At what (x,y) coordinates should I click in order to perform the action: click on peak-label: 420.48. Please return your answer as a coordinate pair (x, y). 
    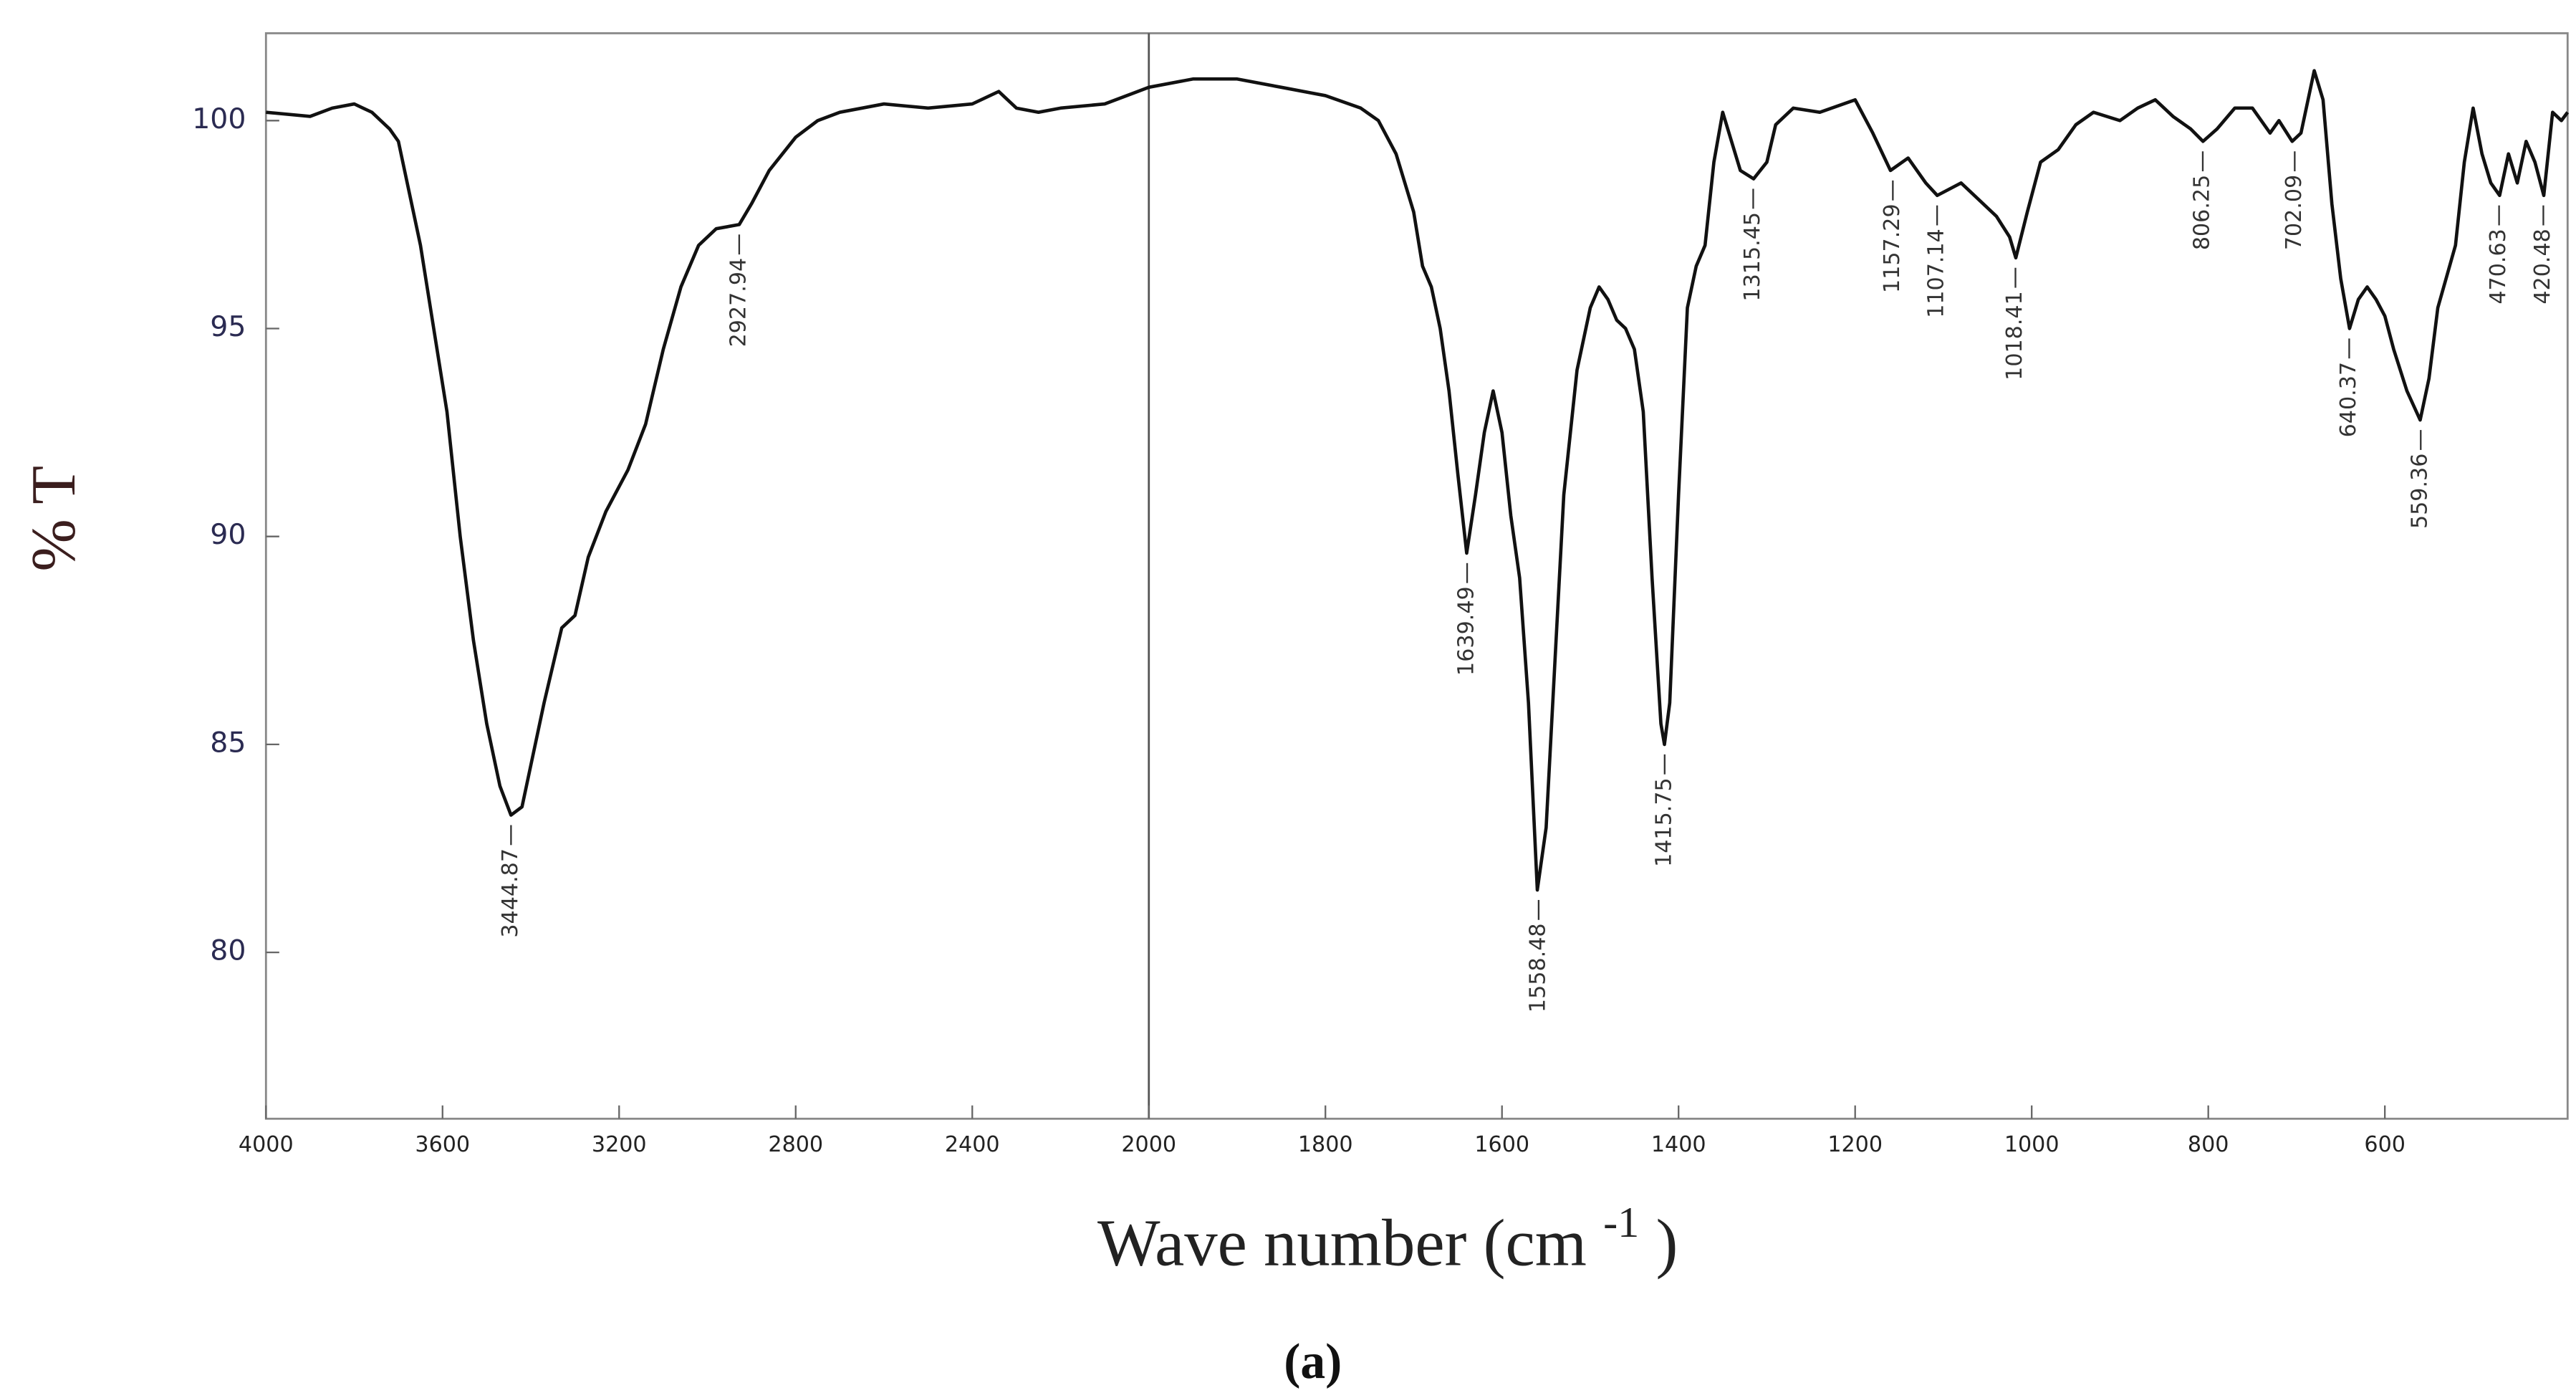
    Looking at the image, I should click on (2543, 266).